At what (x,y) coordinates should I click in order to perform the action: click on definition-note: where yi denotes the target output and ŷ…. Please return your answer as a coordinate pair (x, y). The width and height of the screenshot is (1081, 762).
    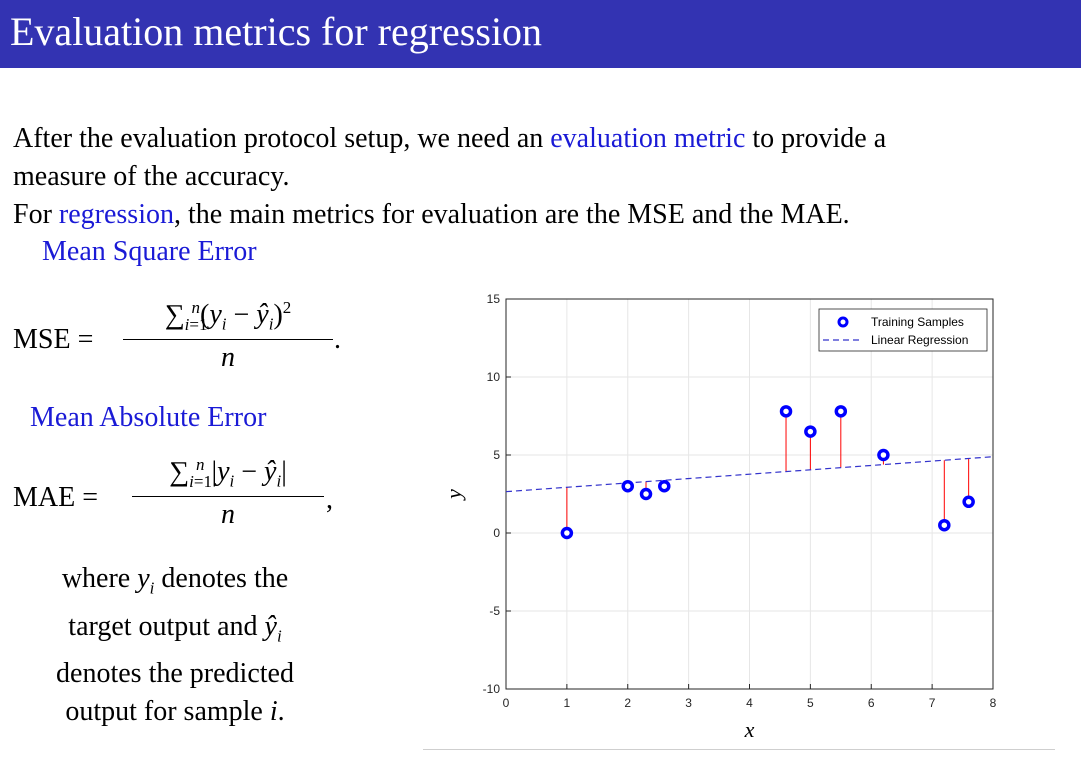
    Looking at the image, I should click on (175, 645).